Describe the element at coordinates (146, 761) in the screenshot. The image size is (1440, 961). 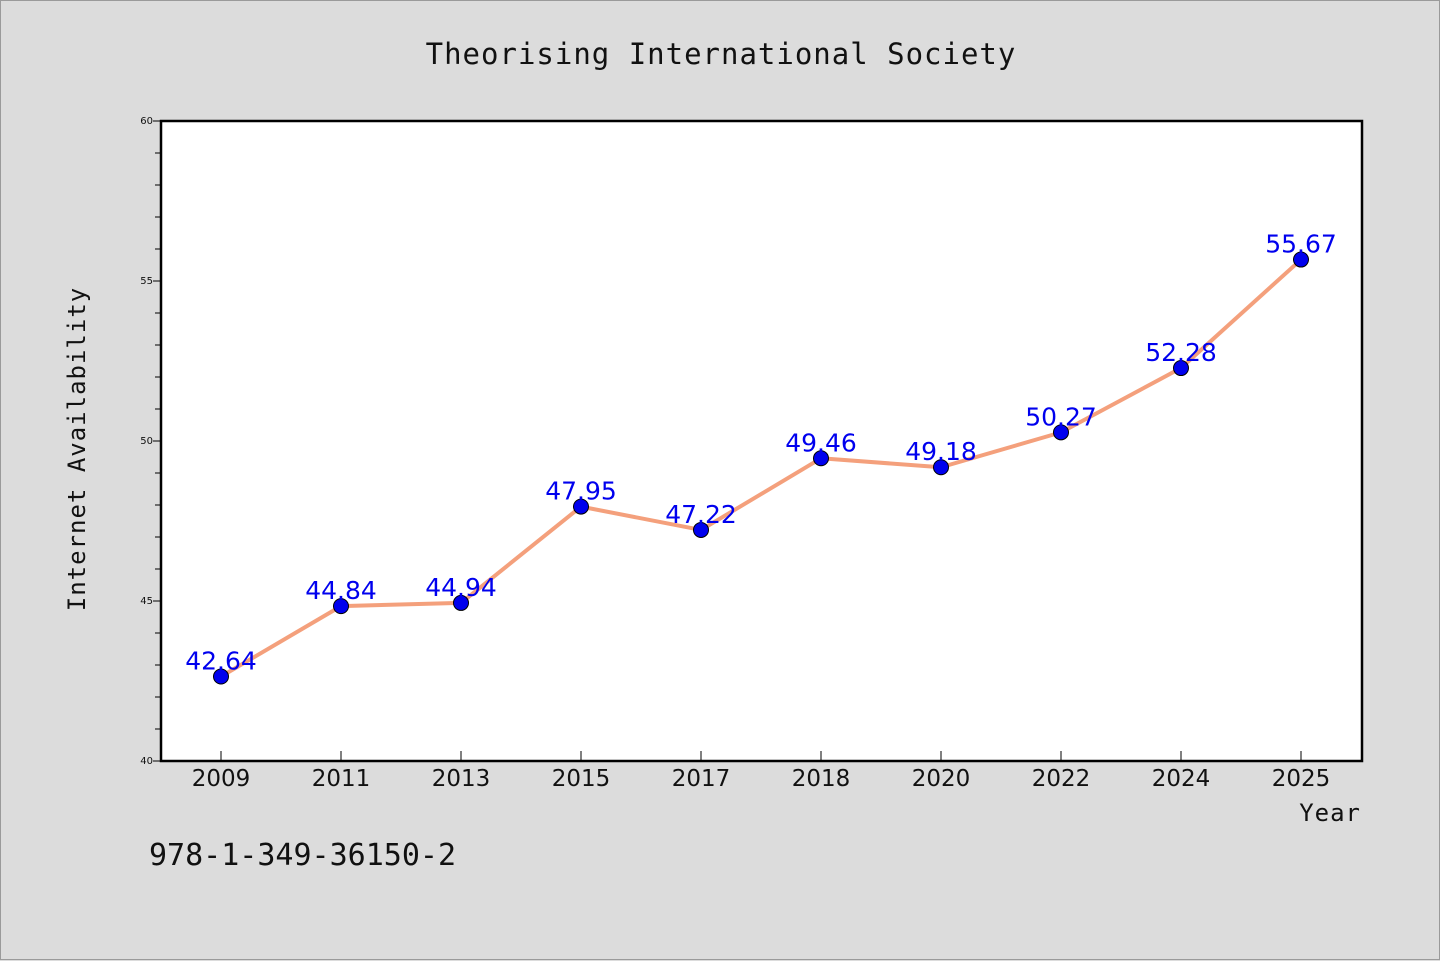
I see `y-tick-label: 40` at that location.